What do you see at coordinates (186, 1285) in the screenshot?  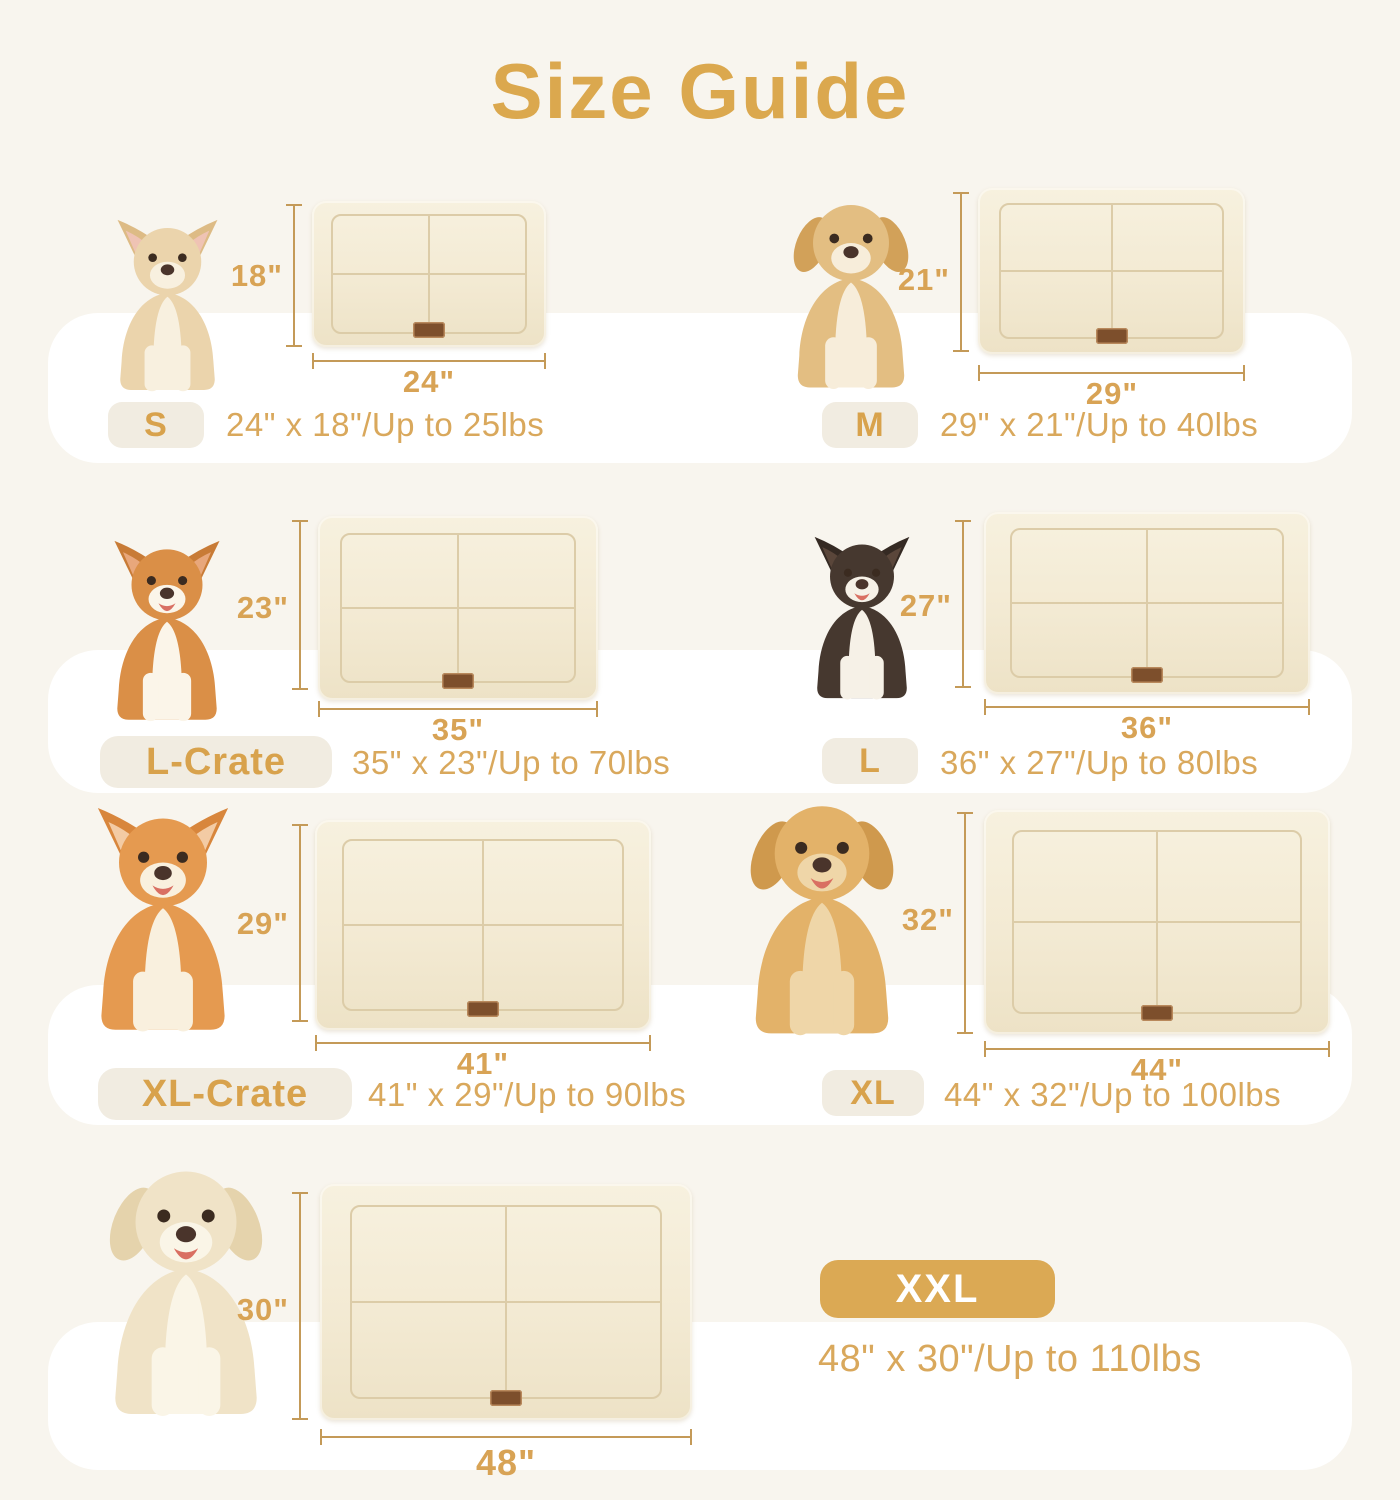 I see `dog-photo-labrador` at bounding box center [186, 1285].